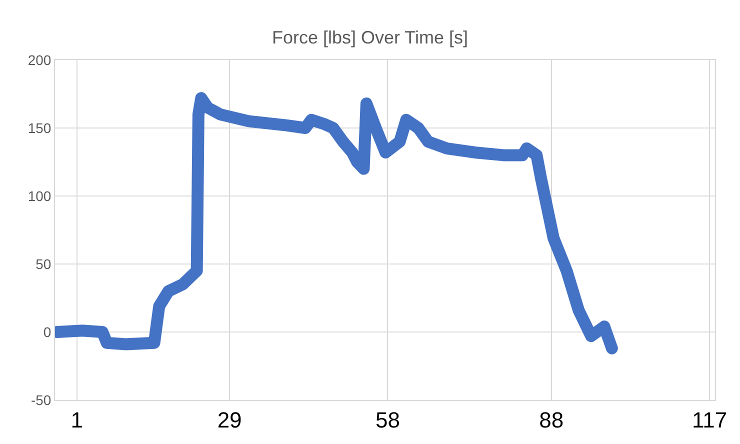 The image size is (740, 444). Describe the element at coordinates (710, 419) in the screenshot. I see `x-tick-label: 117` at that location.